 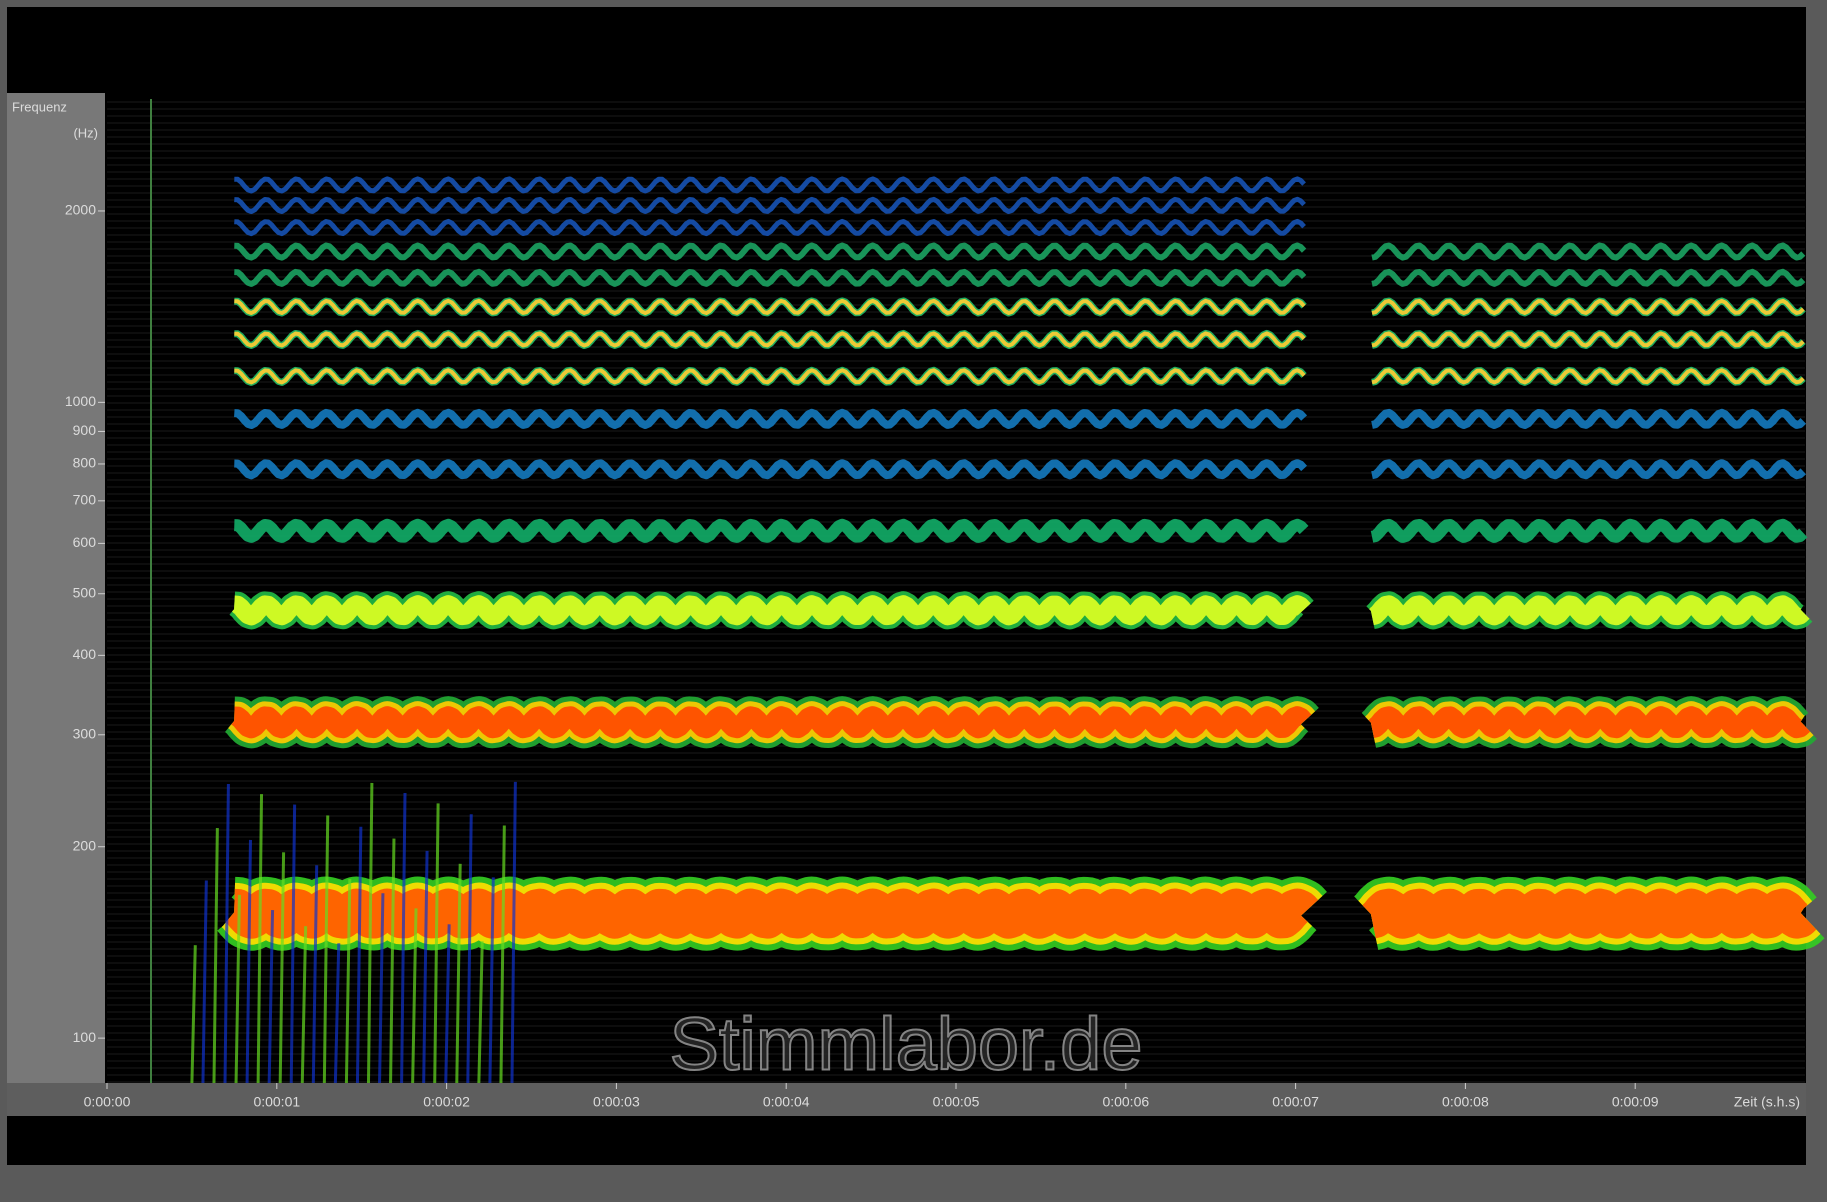 What do you see at coordinates (1767, 1102) in the screenshot?
I see `x-axis-label: Zeit (s.h.s)` at bounding box center [1767, 1102].